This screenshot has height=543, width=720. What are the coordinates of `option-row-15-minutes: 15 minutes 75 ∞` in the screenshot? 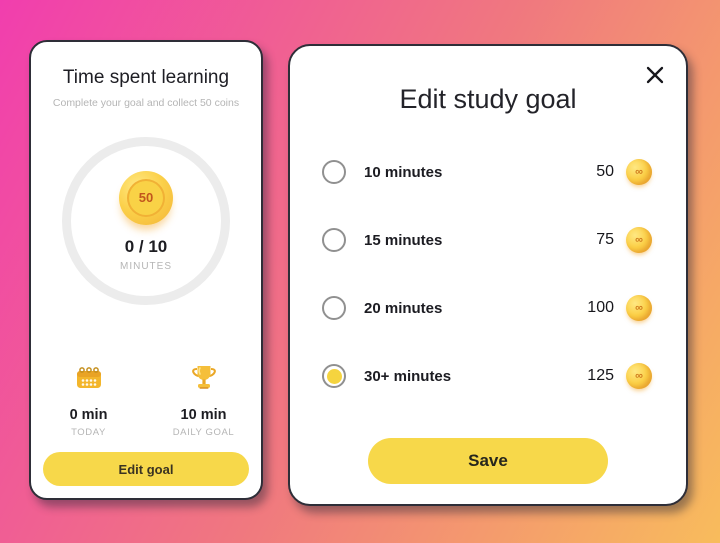 It's located at (487, 240).